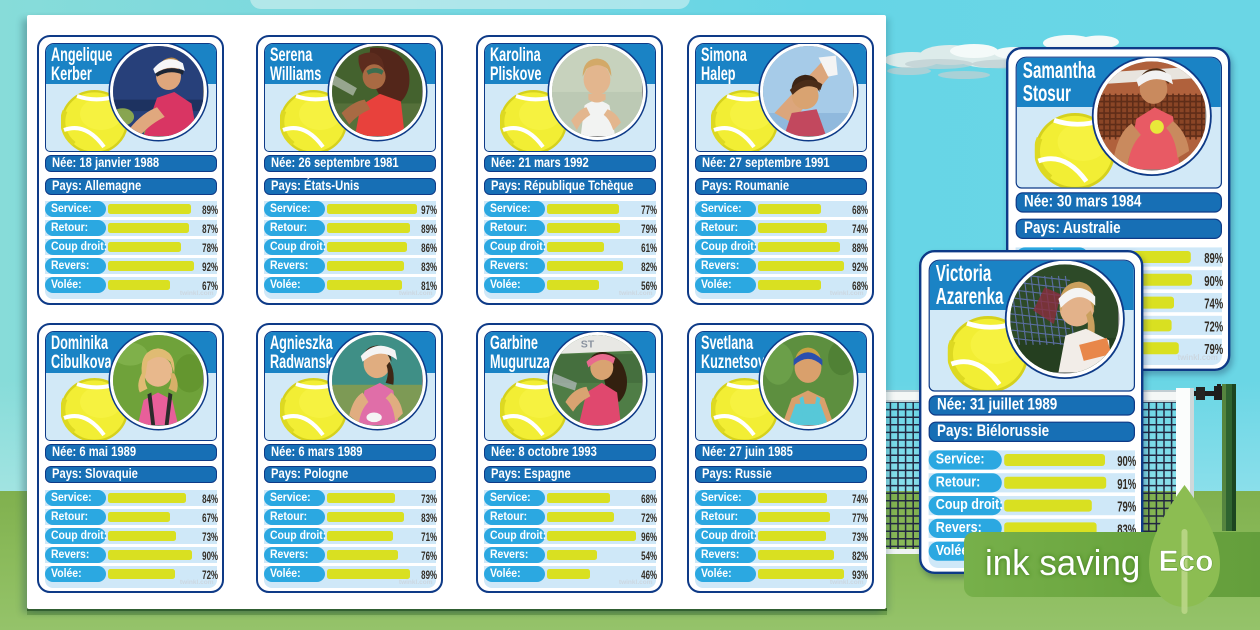 The image size is (1260, 630). I want to click on svg-text: Eco, so click(1185, 561).